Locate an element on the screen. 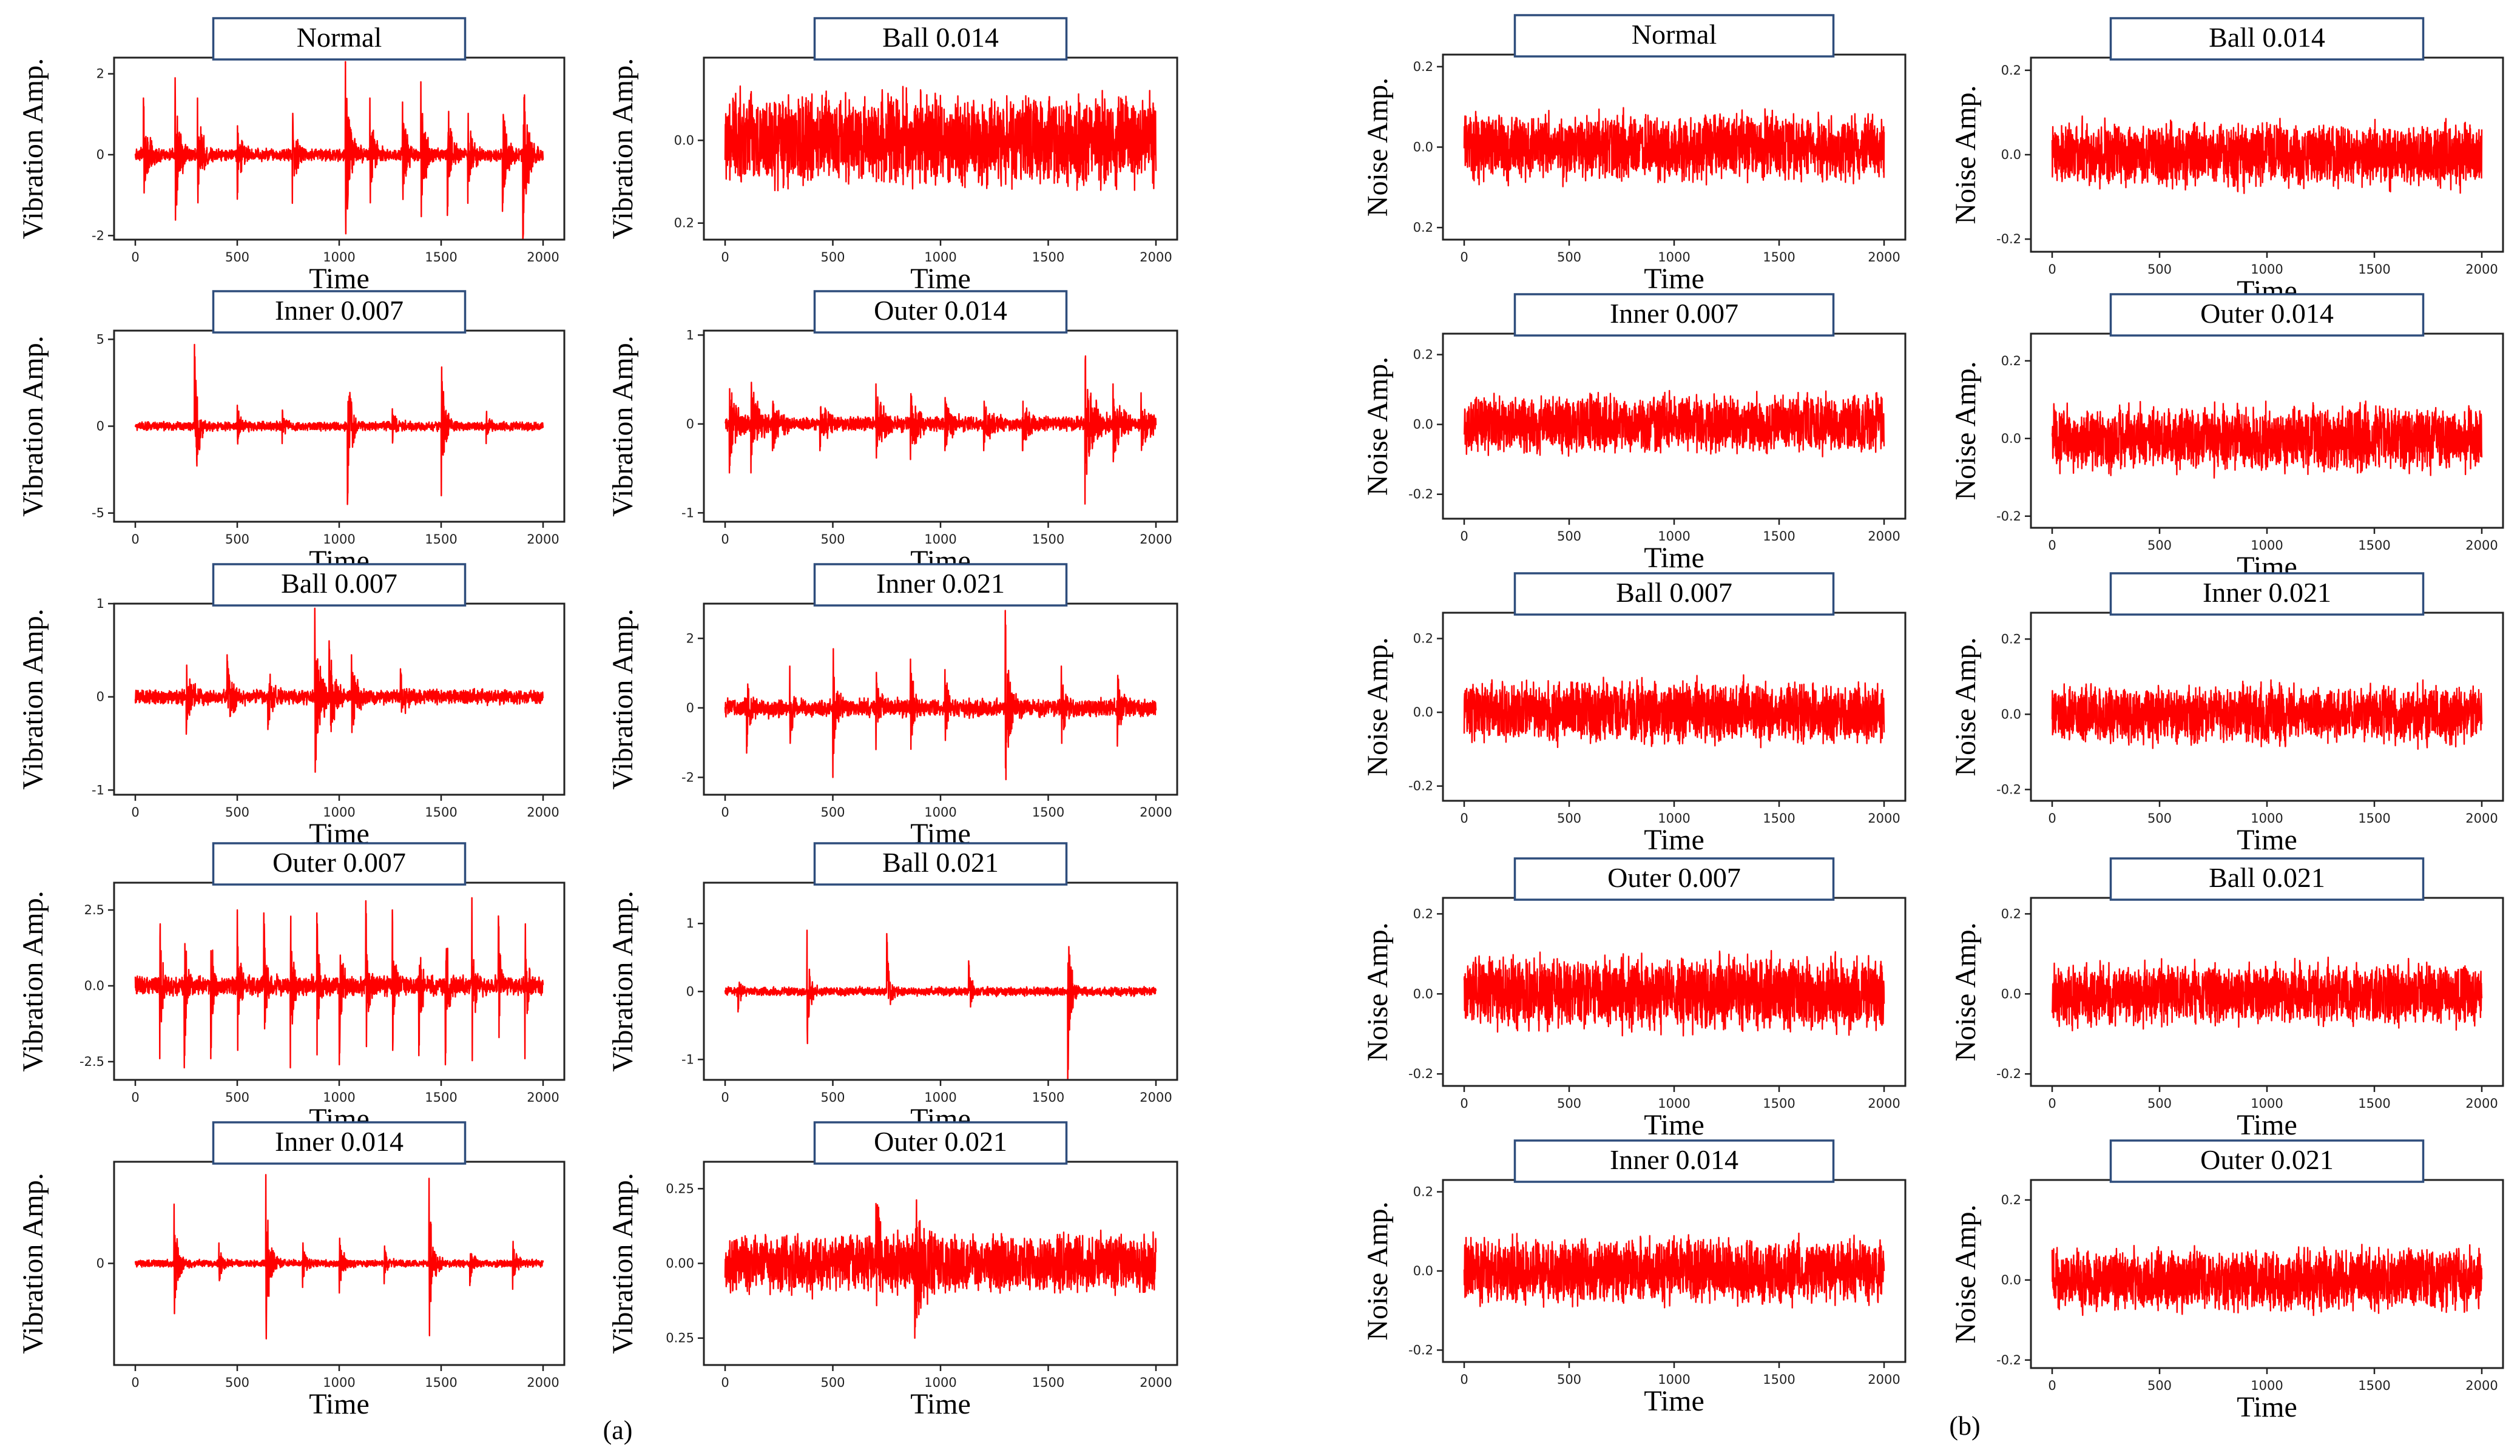 The width and height of the screenshot is (2520, 1456). y-axis-label: Noise Amp. is located at coordinates (1378, 147).